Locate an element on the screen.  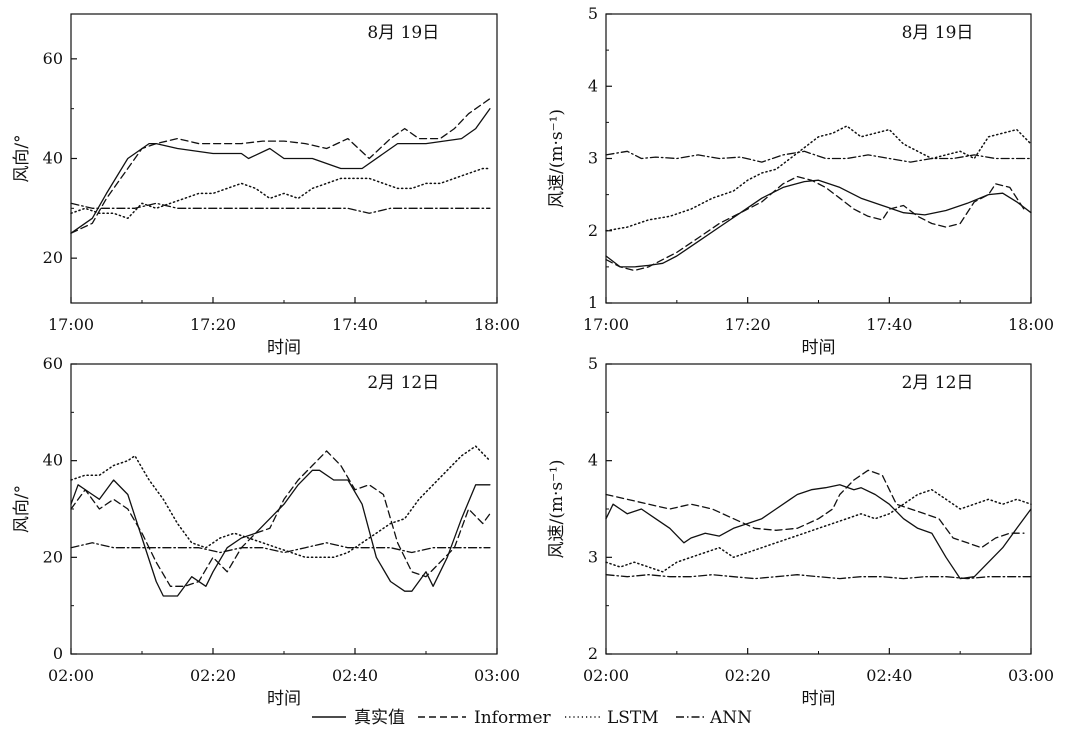
legend-true-label: 真实值 is located at coordinates (379, 718).